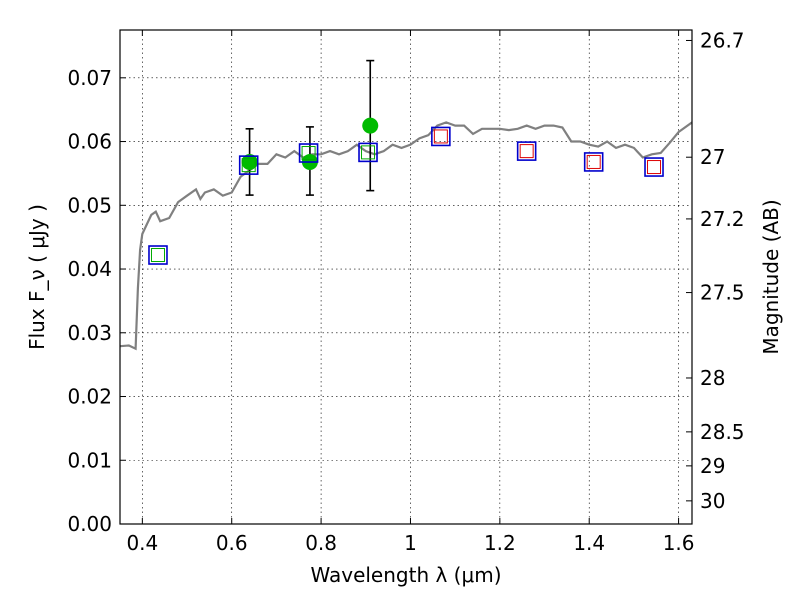 The width and height of the screenshot is (800, 600). What do you see at coordinates (89, 524) in the screenshot?
I see `y-tick-label: 0.00` at bounding box center [89, 524].